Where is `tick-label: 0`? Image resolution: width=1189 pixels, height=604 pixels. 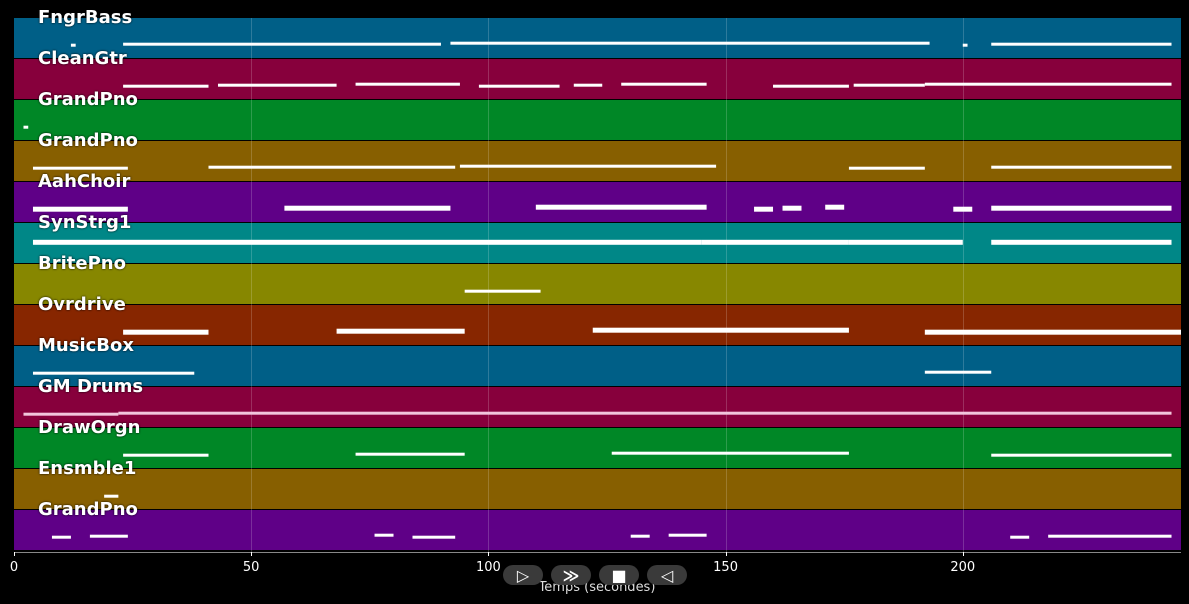
tick-label: 0 is located at coordinates (14, 567).